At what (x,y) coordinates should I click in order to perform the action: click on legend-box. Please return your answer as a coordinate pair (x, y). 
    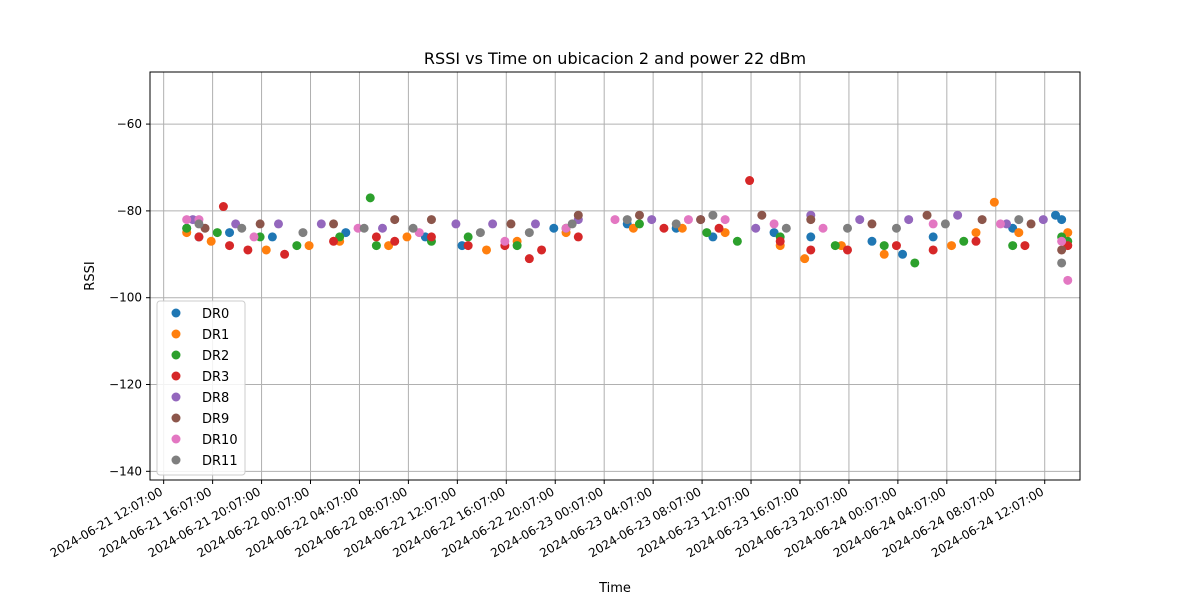
    Looking at the image, I should click on (201, 388).